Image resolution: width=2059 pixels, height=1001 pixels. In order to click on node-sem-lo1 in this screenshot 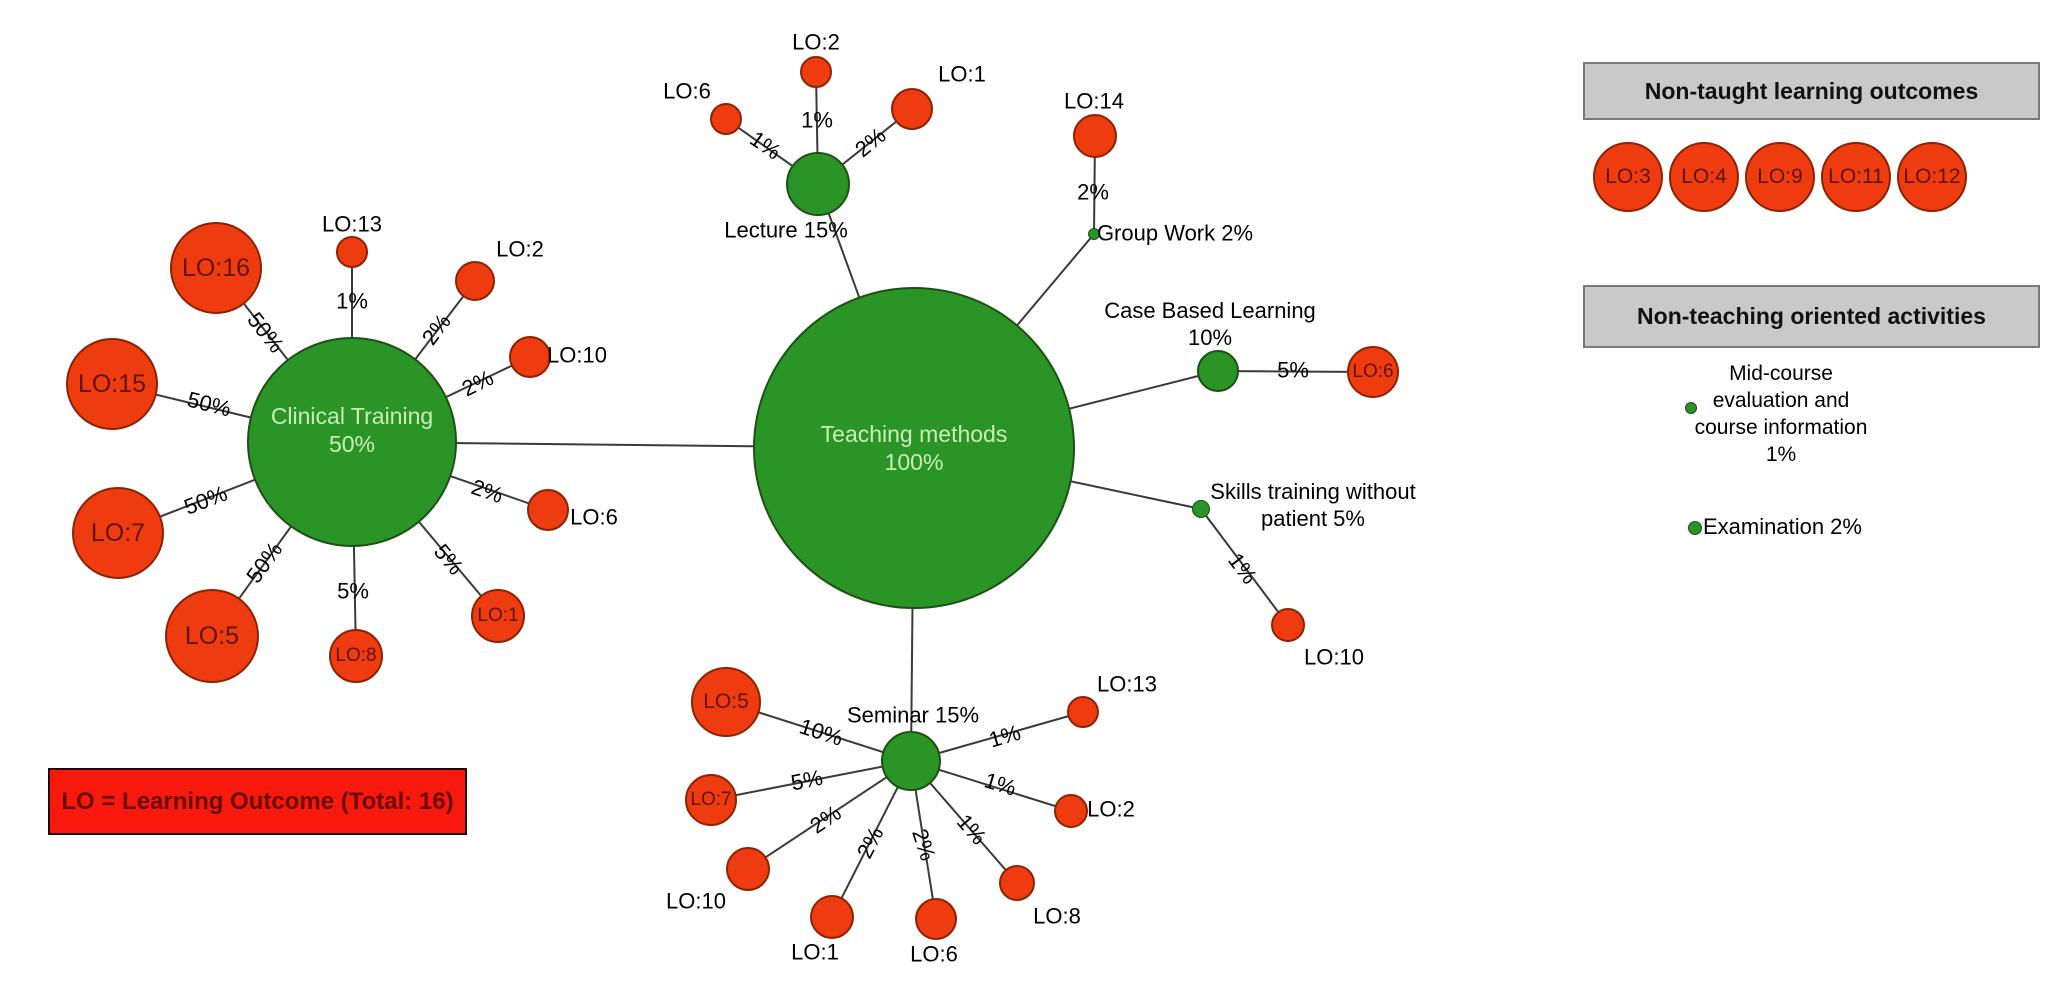, I will do `click(832, 917)`.